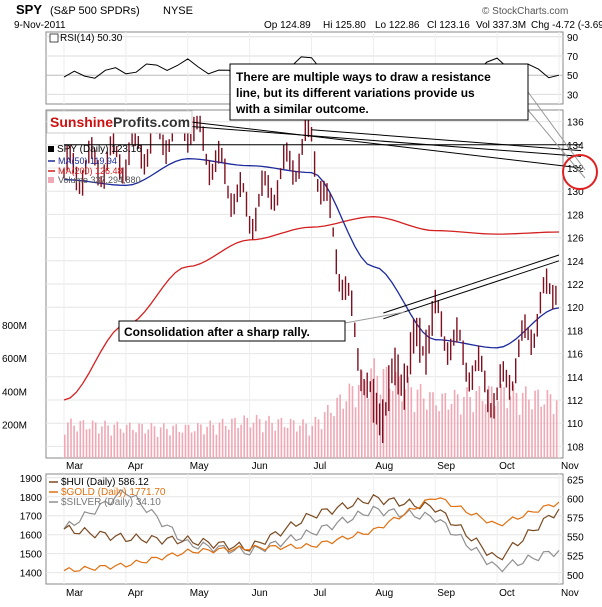  Describe the element at coordinates (570, 593) in the screenshot. I see `commodity-month-Nov: Nov` at that location.